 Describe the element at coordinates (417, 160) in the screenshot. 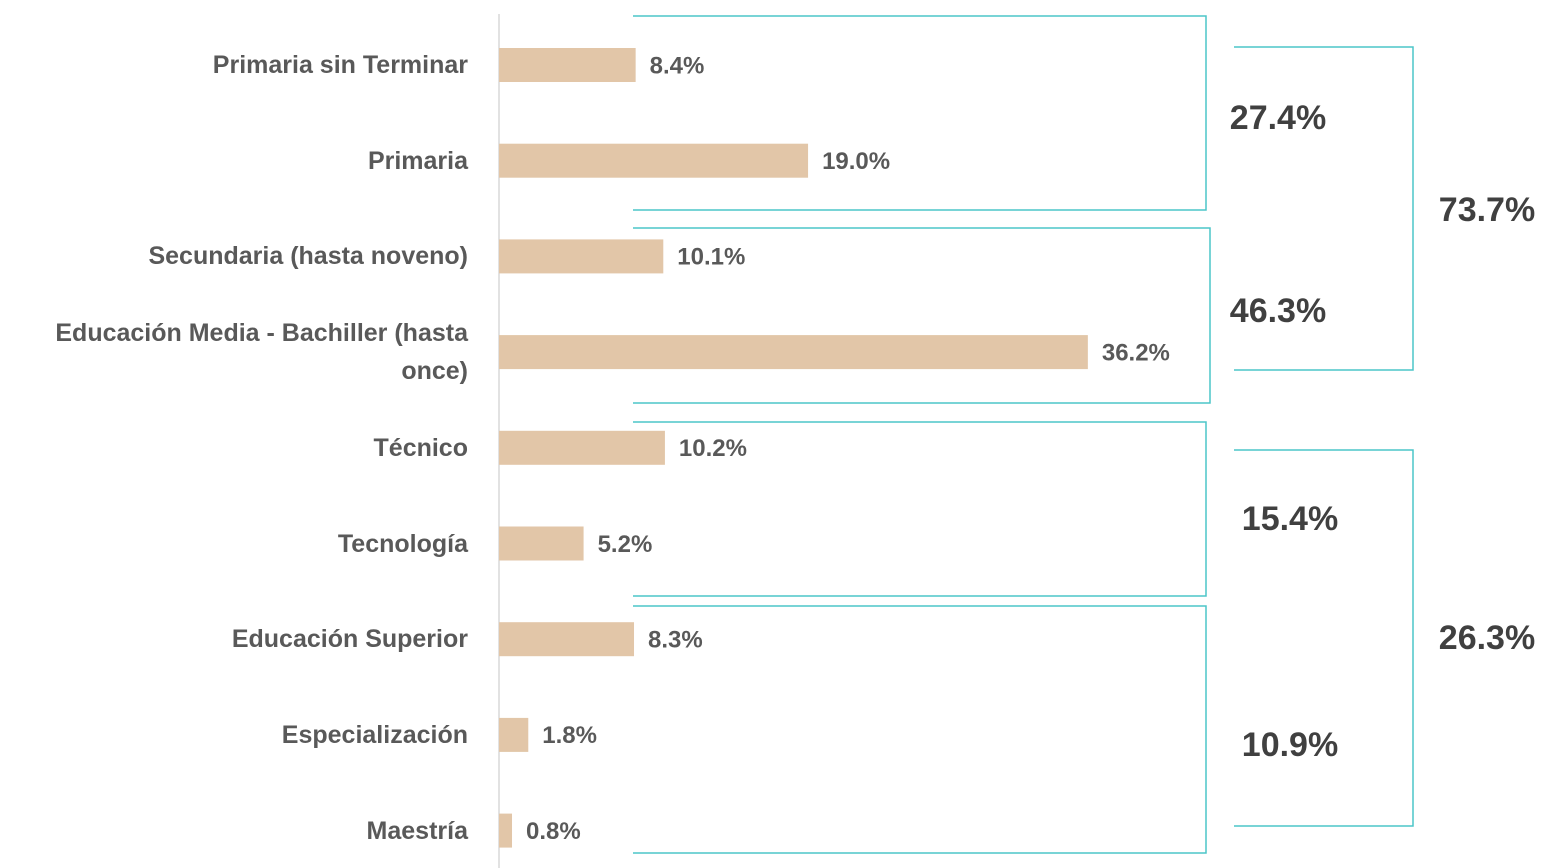

I see `category-label: Primaria` at that location.